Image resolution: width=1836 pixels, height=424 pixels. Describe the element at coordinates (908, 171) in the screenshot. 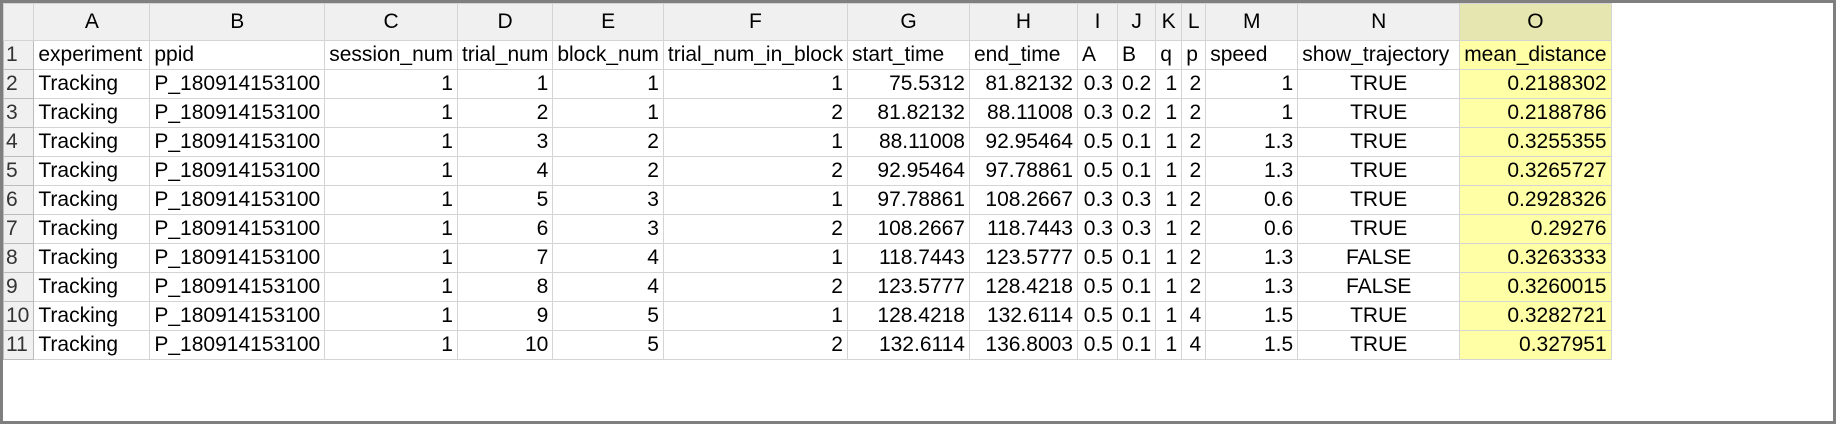

I see `cell: 92.95464` at that location.